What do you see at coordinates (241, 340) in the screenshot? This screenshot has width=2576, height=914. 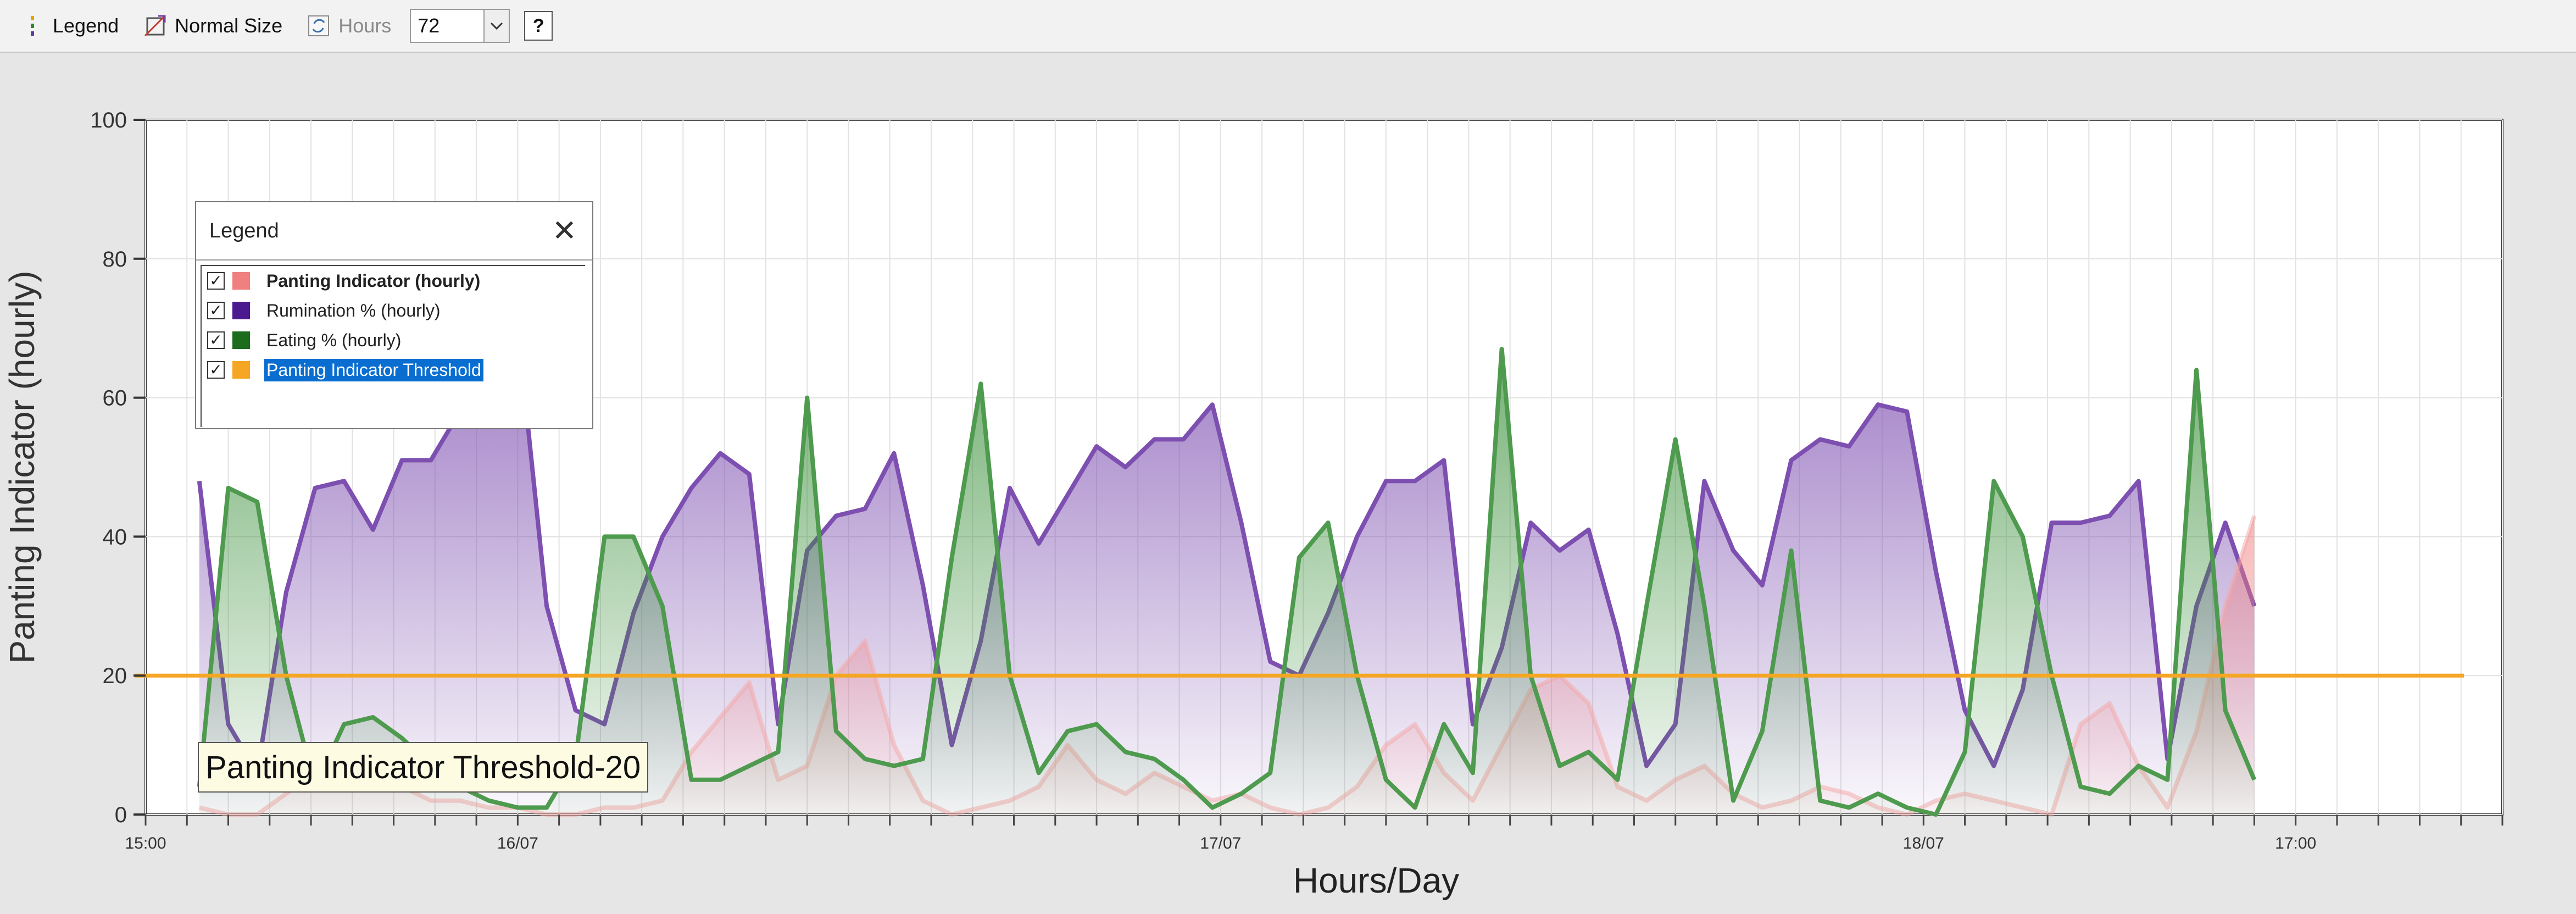 I see `legend-swatch-eating` at bounding box center [241, 340].